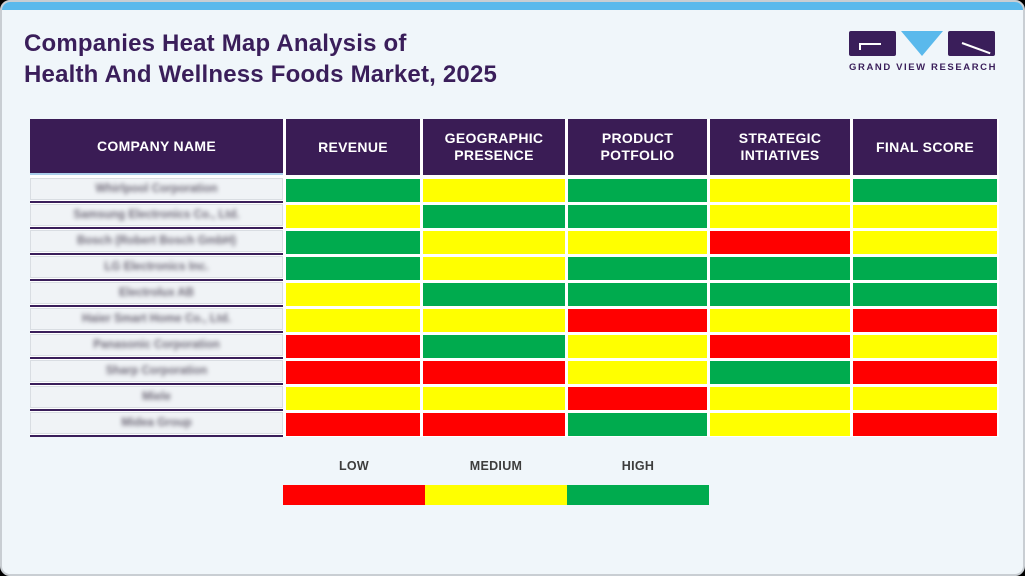 This screenshot has height=576, width=1025. I want to click on gvr-logo-mark, so click(922, 43).